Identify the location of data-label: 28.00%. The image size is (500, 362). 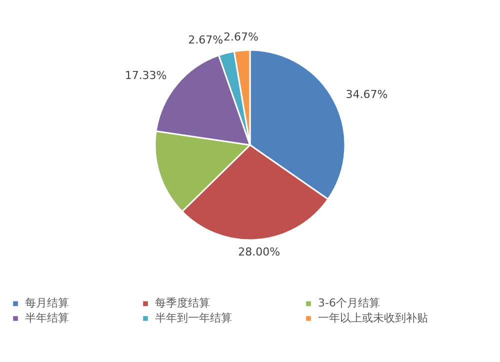
(259, 252).